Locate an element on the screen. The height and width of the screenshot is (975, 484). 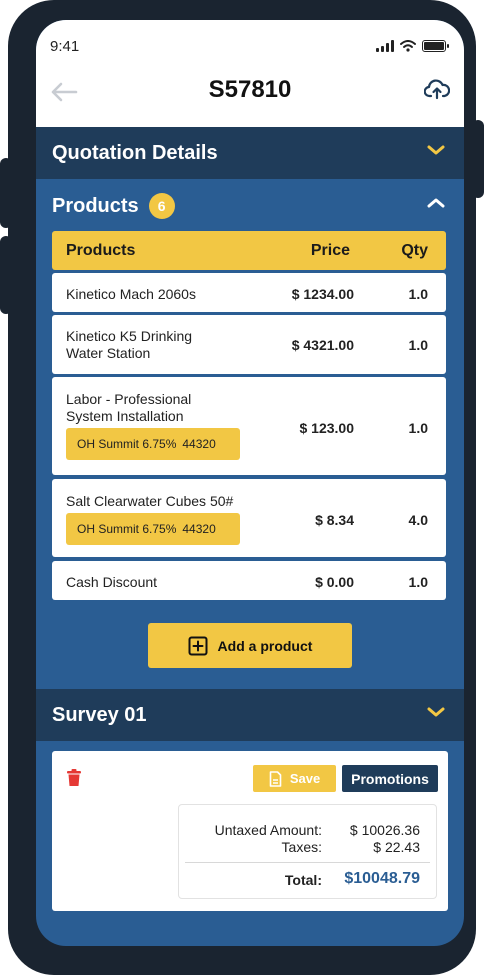
product-price: $ 123.00 is located at coordinates (327, 428).